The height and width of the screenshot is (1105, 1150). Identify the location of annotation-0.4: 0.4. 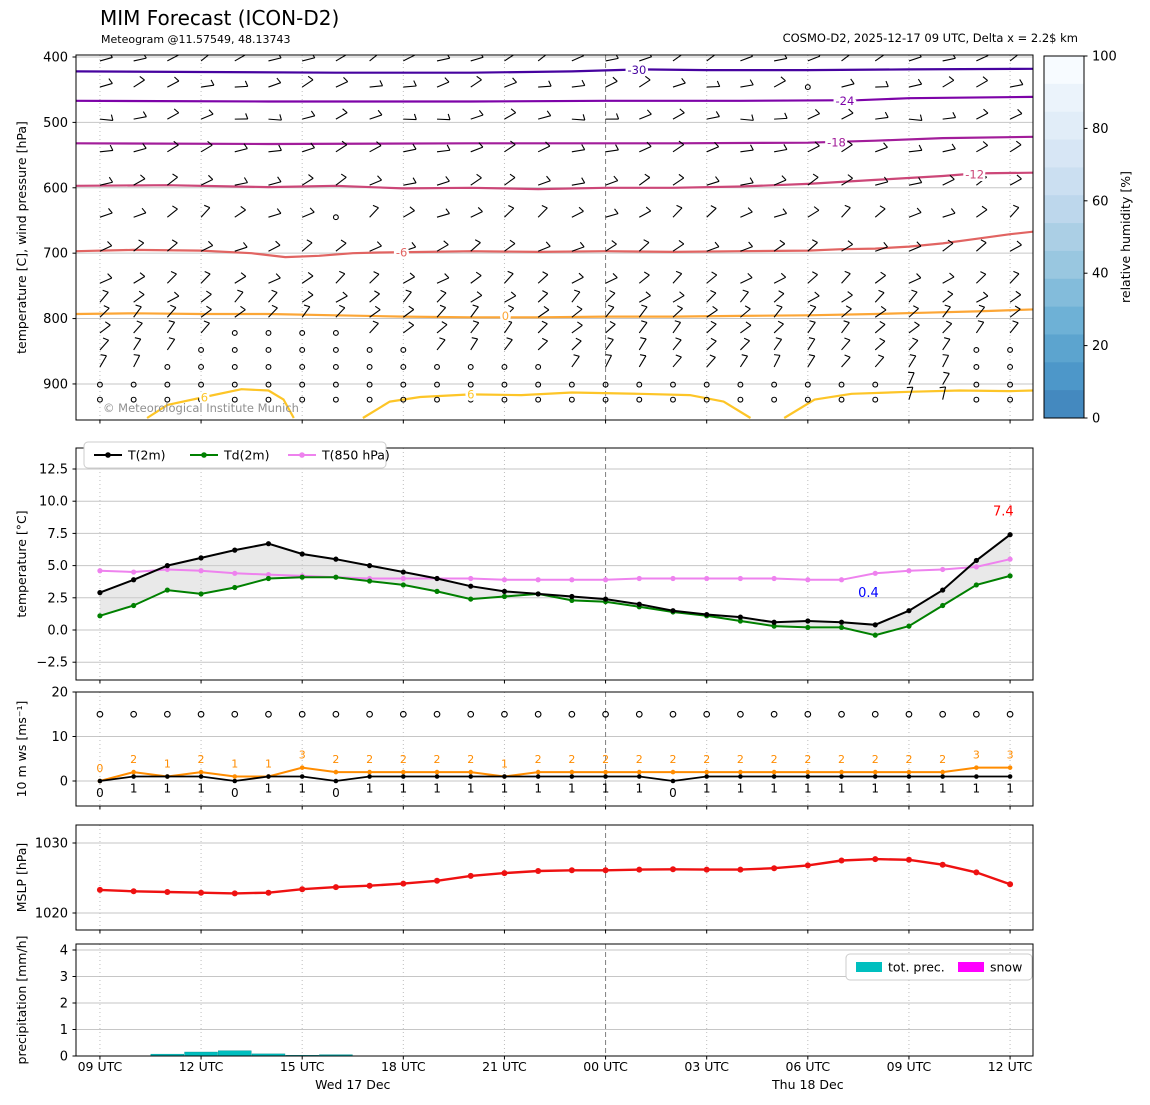
(868, 593).